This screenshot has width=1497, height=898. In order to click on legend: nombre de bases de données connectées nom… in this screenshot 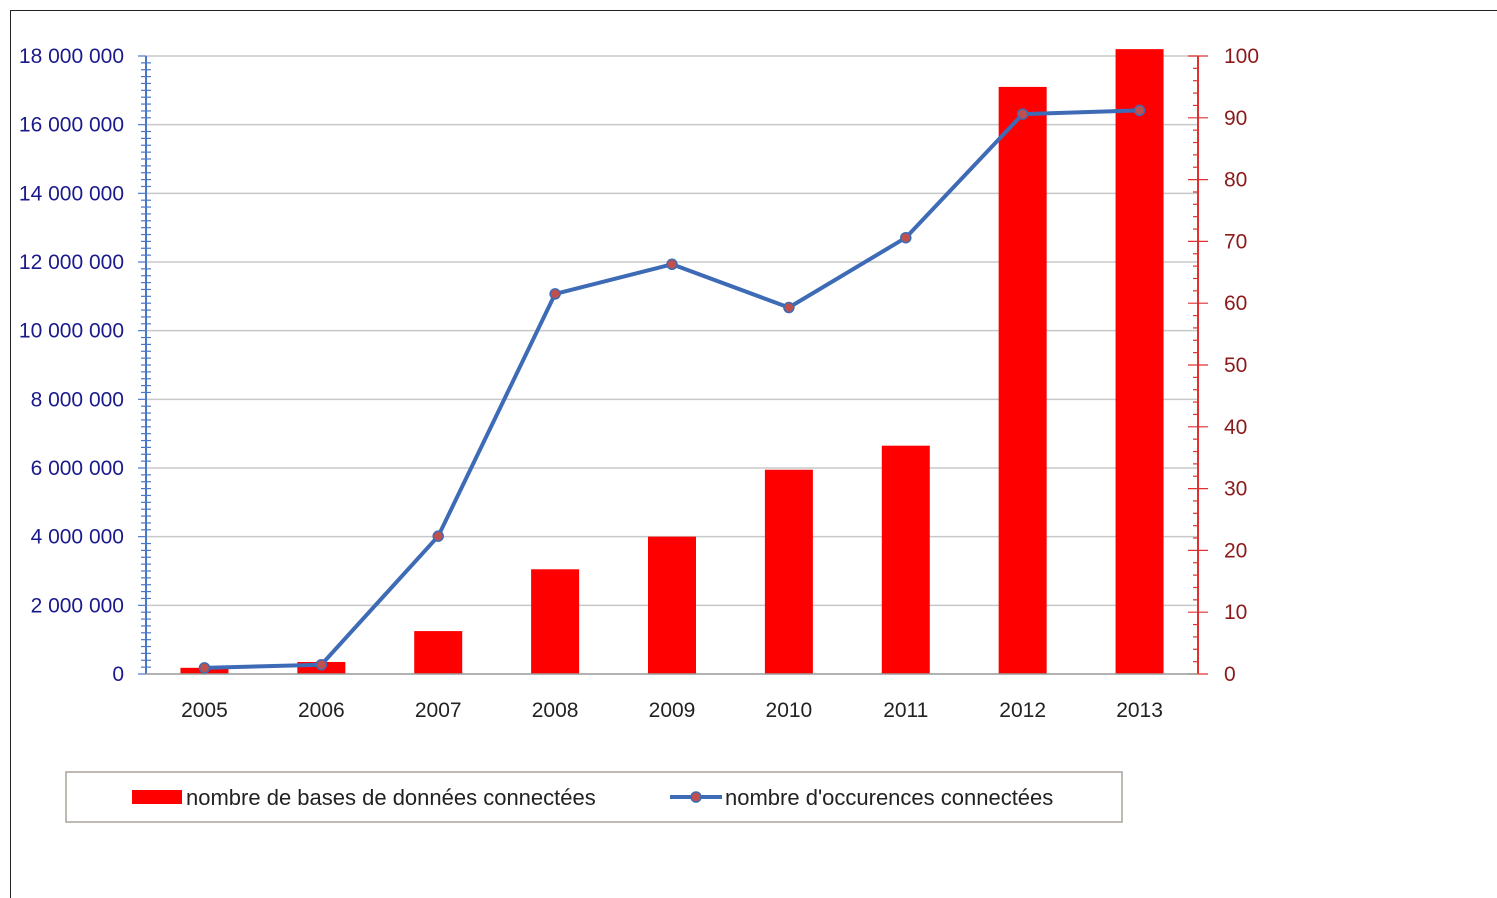, I will do `click(594, 797)`.